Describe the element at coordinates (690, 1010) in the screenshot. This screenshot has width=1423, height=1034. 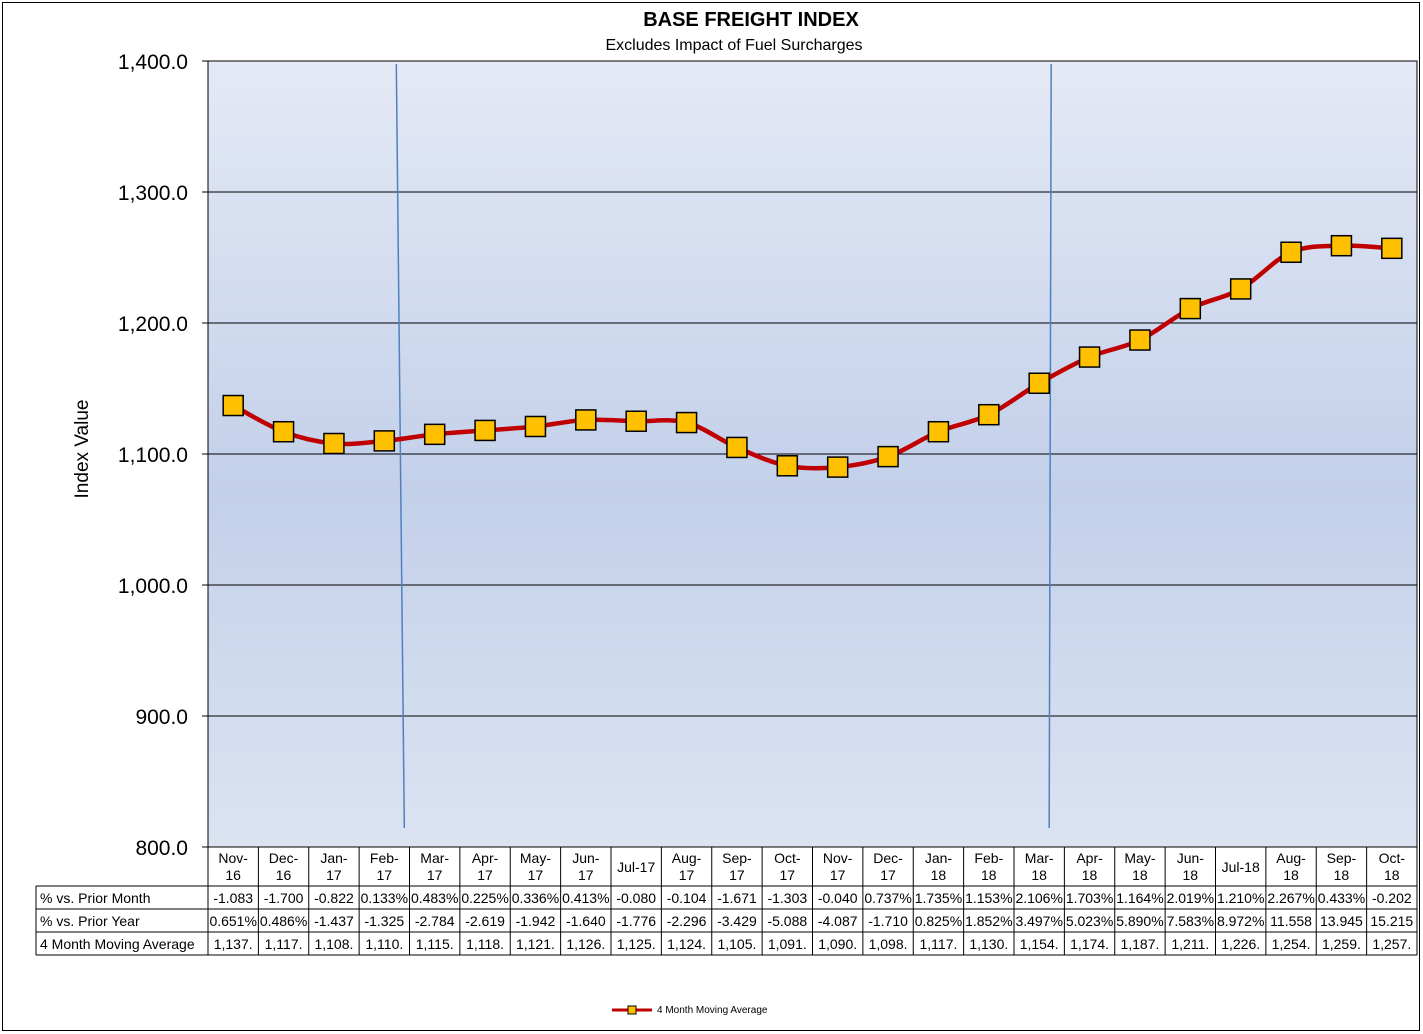
I see `legend: 4 Month Moving Average` at that location.